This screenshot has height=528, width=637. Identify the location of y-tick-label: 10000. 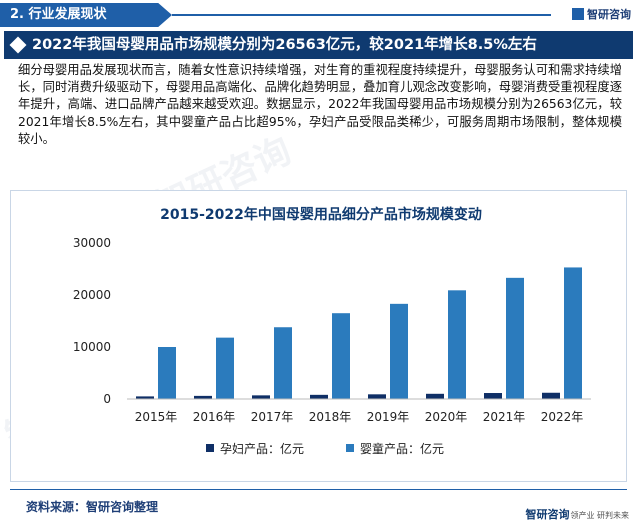
(92, 347).